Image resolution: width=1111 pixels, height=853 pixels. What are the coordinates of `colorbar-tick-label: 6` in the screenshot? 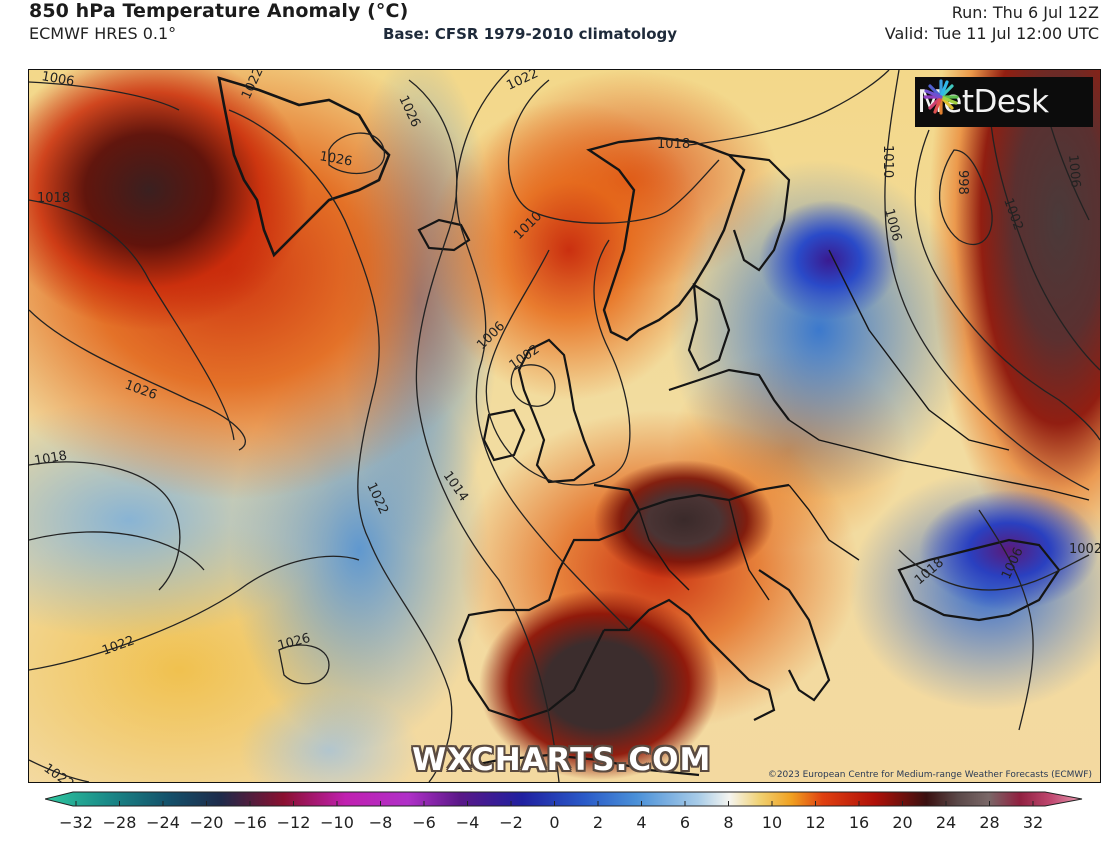 It's located at (685, 822).